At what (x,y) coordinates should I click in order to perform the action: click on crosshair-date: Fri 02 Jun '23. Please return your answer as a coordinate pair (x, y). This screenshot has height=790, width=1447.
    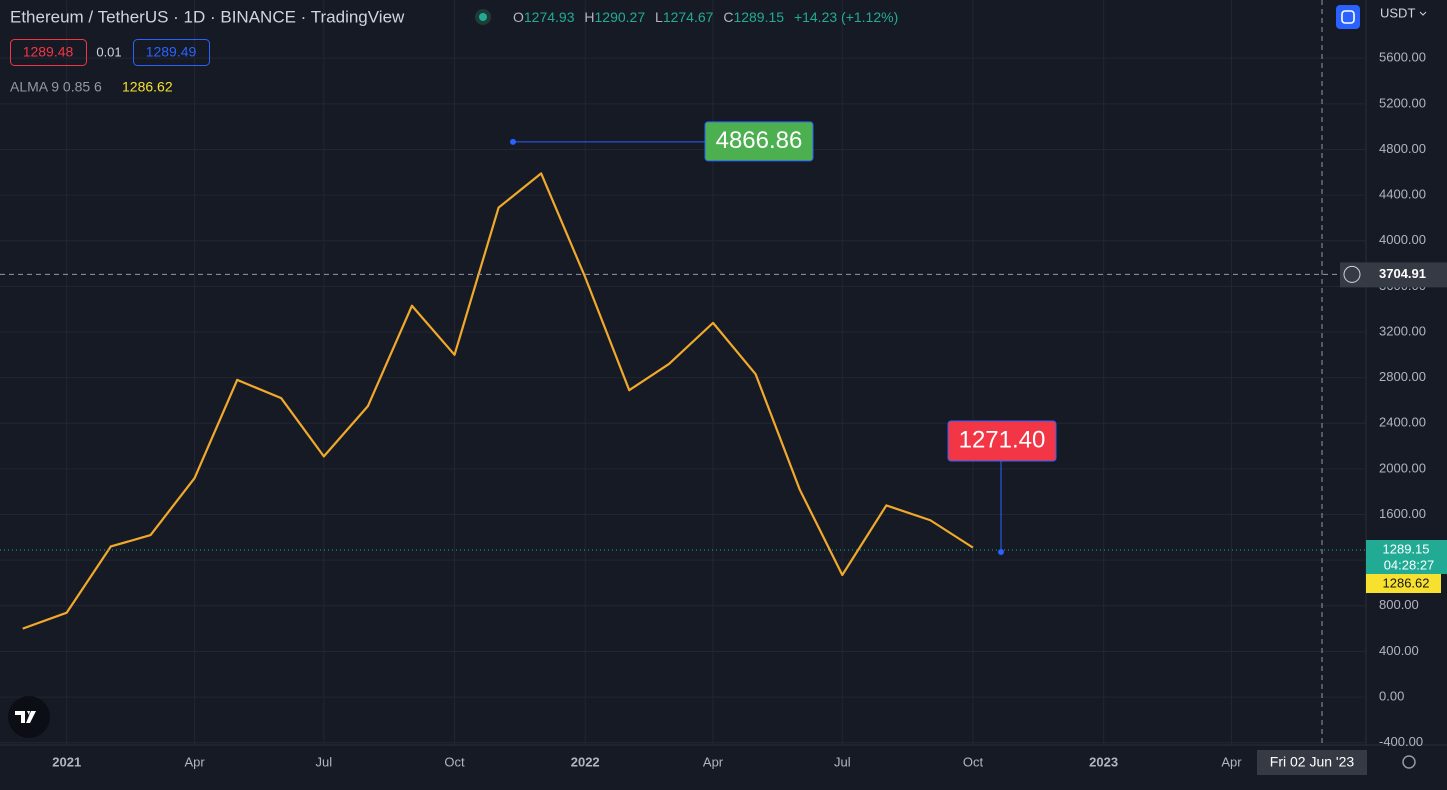
    Looking at the image, I should click on (1312, 762).